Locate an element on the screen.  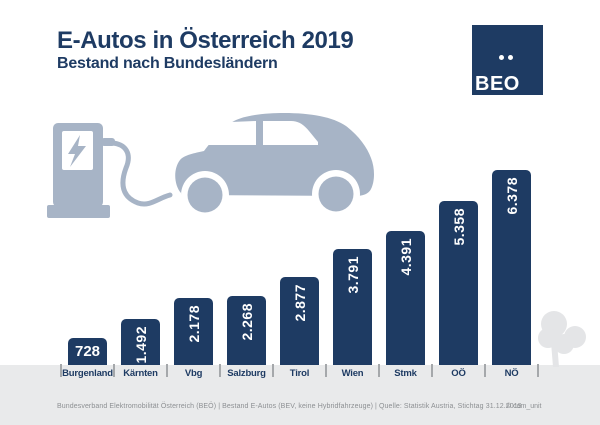
category-label-Vbg: Vbg is located at coordinates (193, 373).